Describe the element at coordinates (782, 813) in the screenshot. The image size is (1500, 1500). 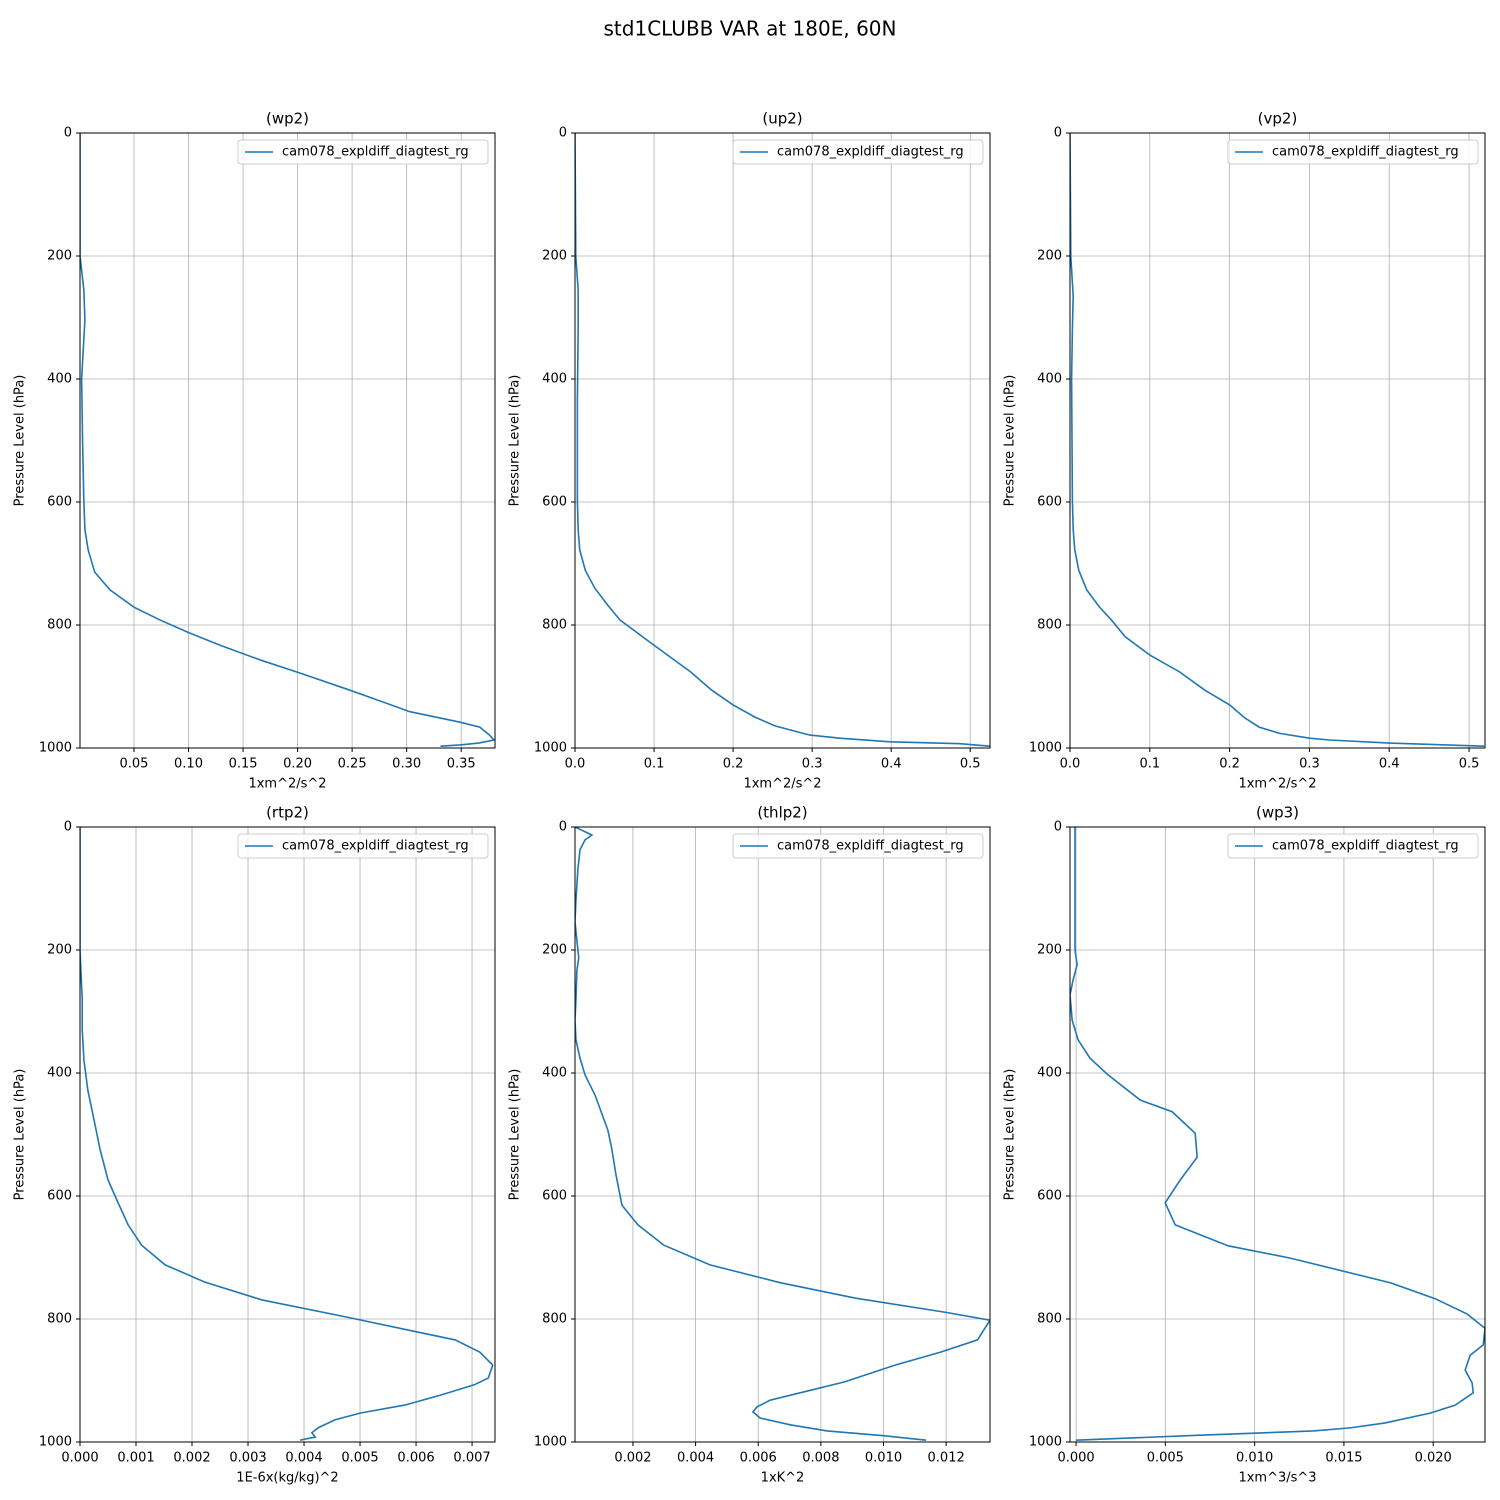
I see `subplot-title: (thlp2)` at that location.